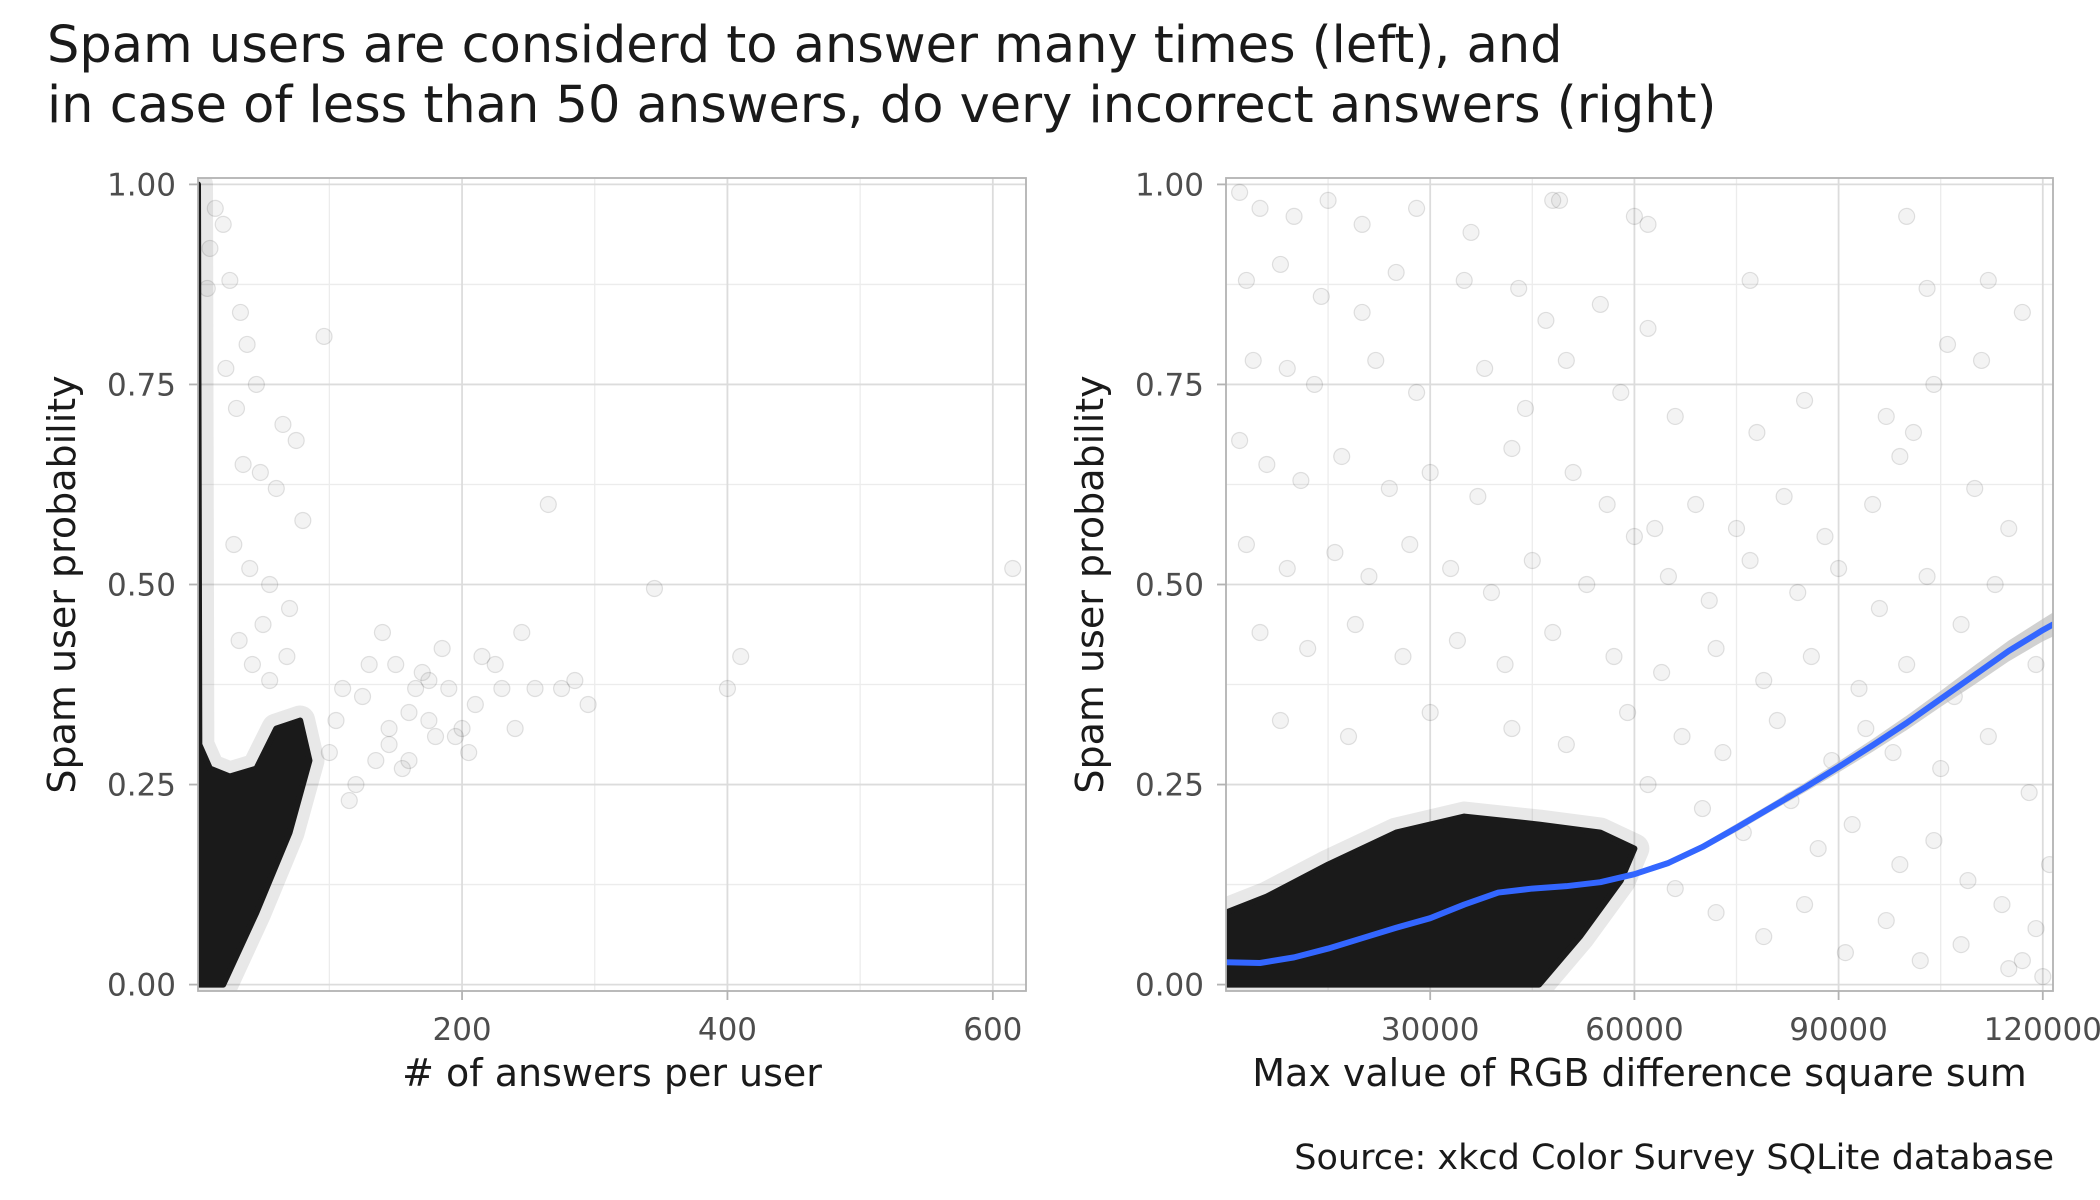  Describe the element at coordinates (141, 586) in the screenshot. I see `y-tick-label: 0.50` at that location.